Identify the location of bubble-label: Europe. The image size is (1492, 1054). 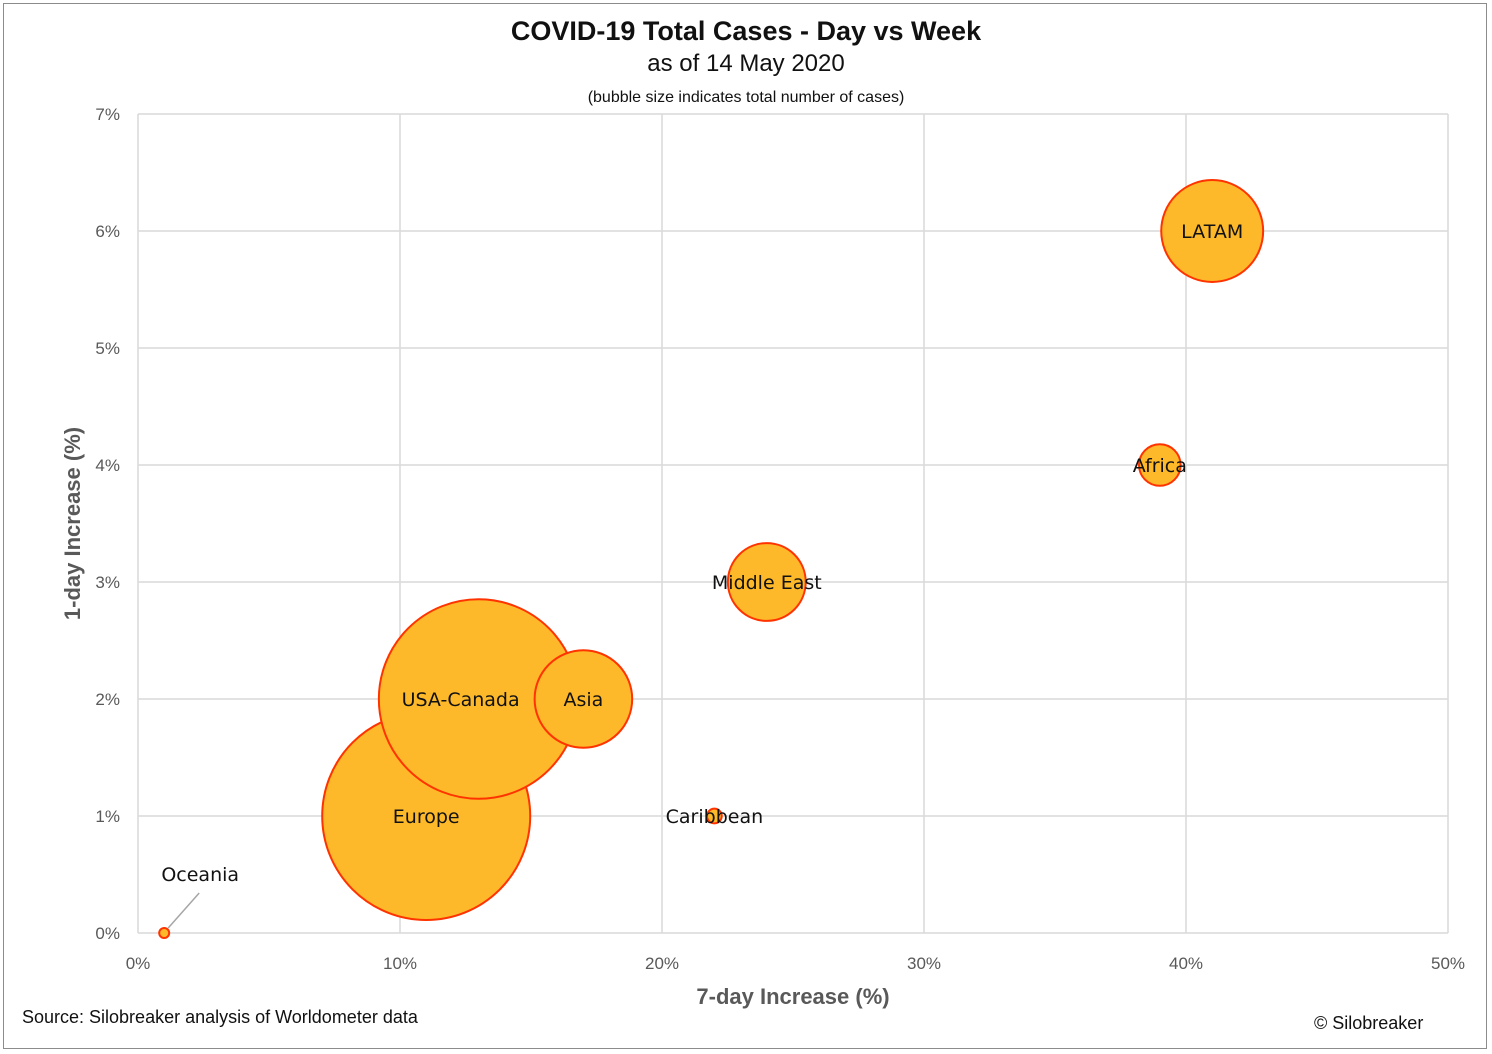
(426, 817).